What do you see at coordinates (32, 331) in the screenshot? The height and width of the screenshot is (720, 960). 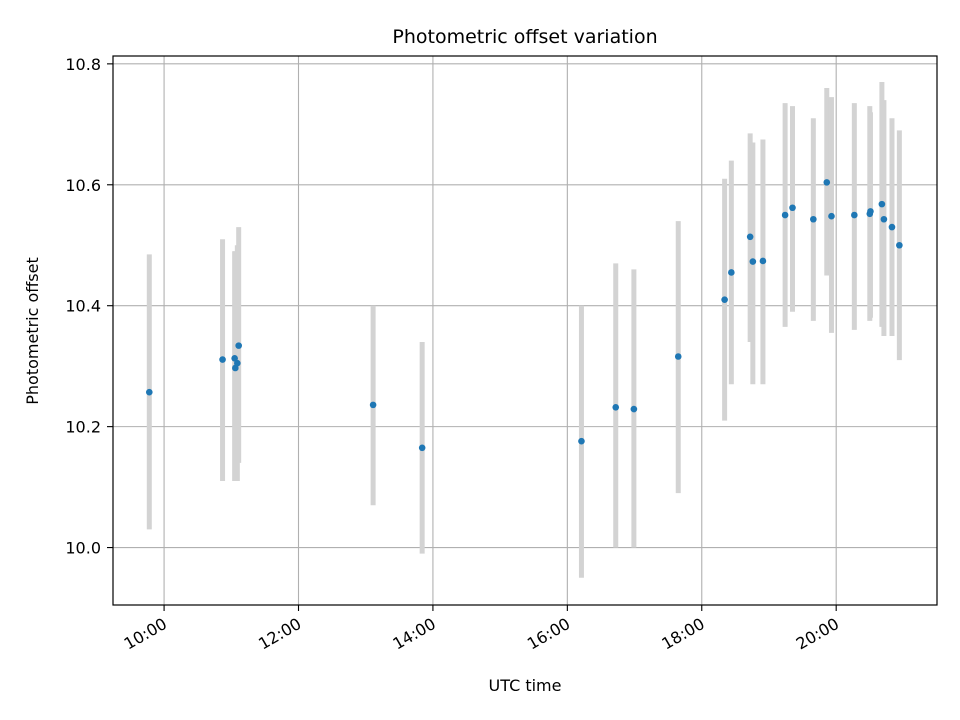 I see `y-axis-label: Photometric offset` at bounding box center [32, 331].